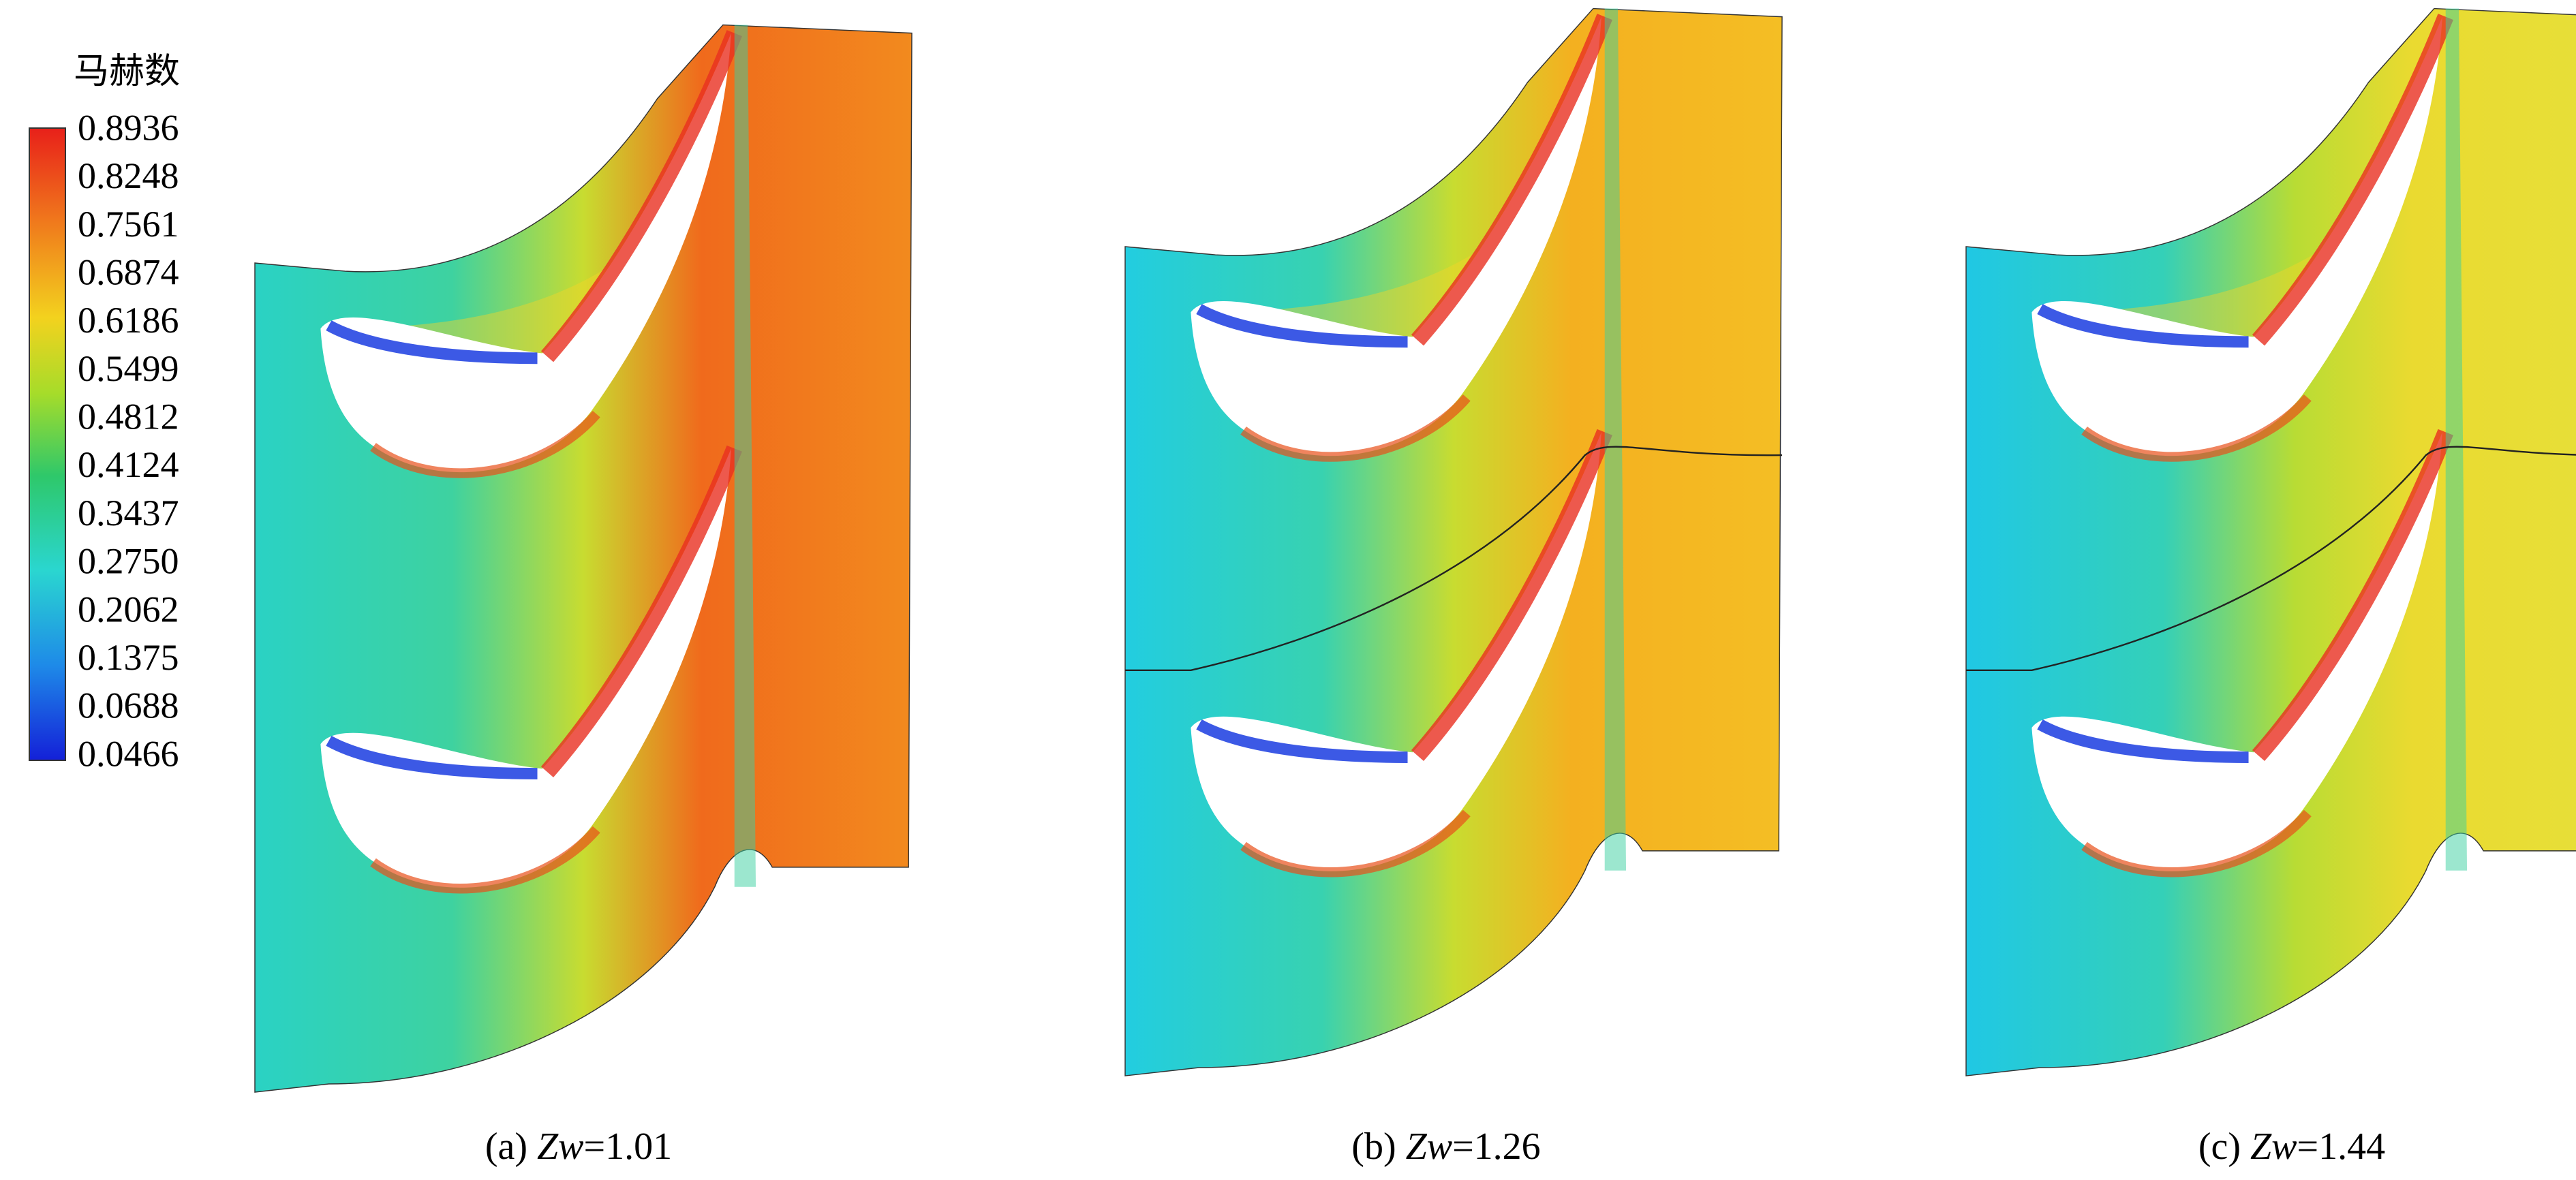  Describe the element at coordinates (128, 369) in the screenshot. I see `colorbar-tick-label: 0.5499` at that location.